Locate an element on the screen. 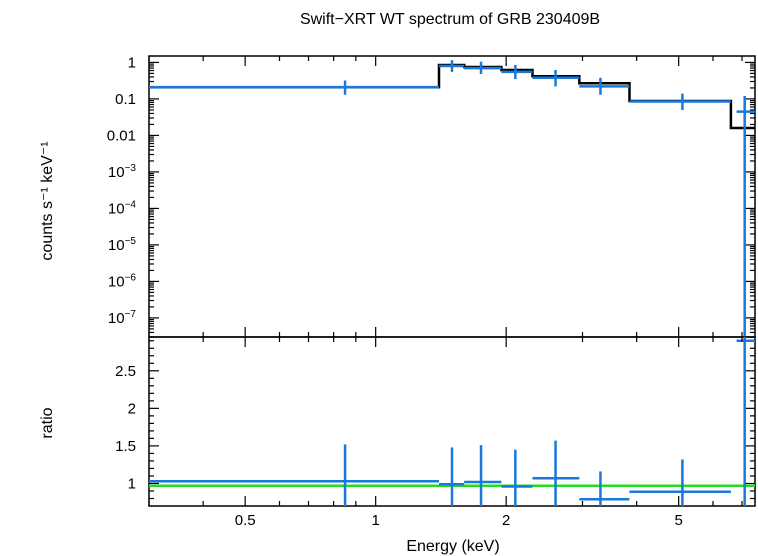  y-tick-label: 0.1 is located at coordinates (125, 99).